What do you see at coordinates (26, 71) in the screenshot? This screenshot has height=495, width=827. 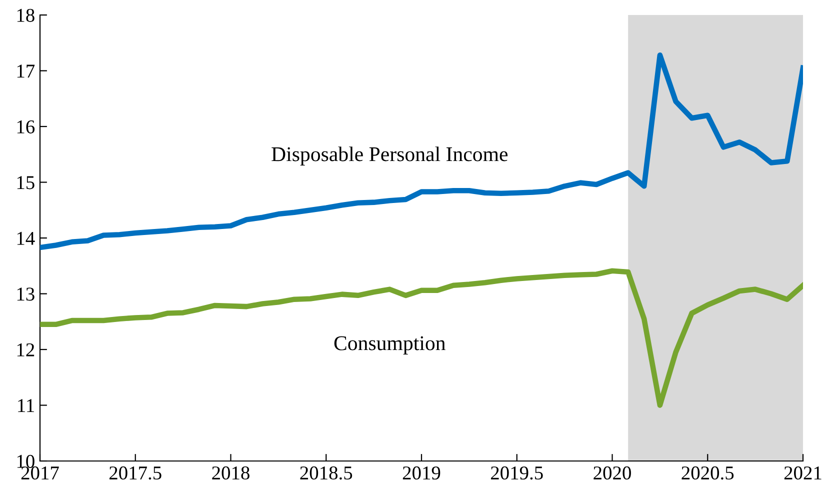 I see `y-tick-label: 17` at bounding box center [26, 71].